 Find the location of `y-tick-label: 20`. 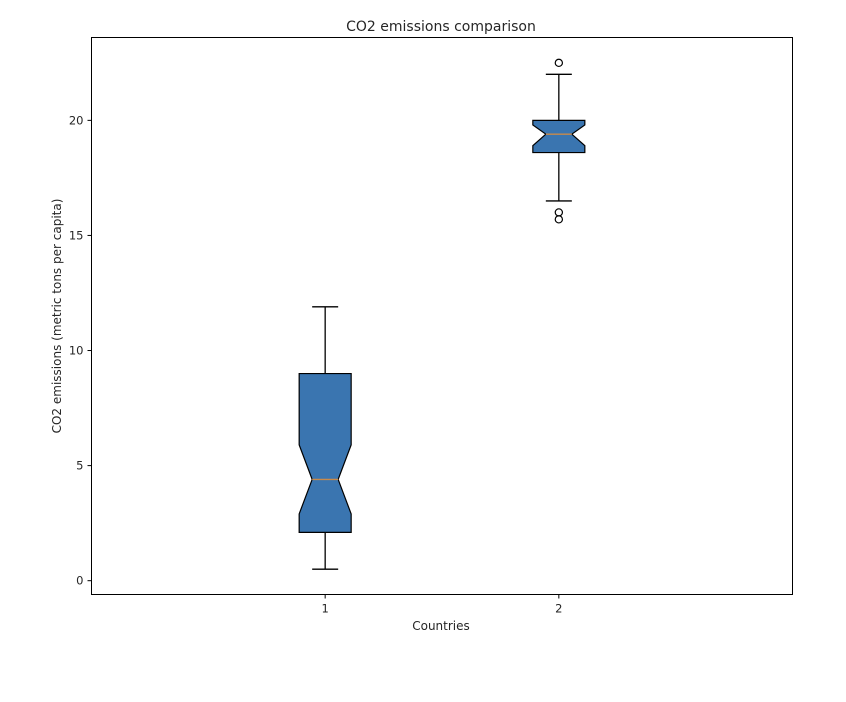

y-tick-label: 20 is located at coordinates (76, 120).